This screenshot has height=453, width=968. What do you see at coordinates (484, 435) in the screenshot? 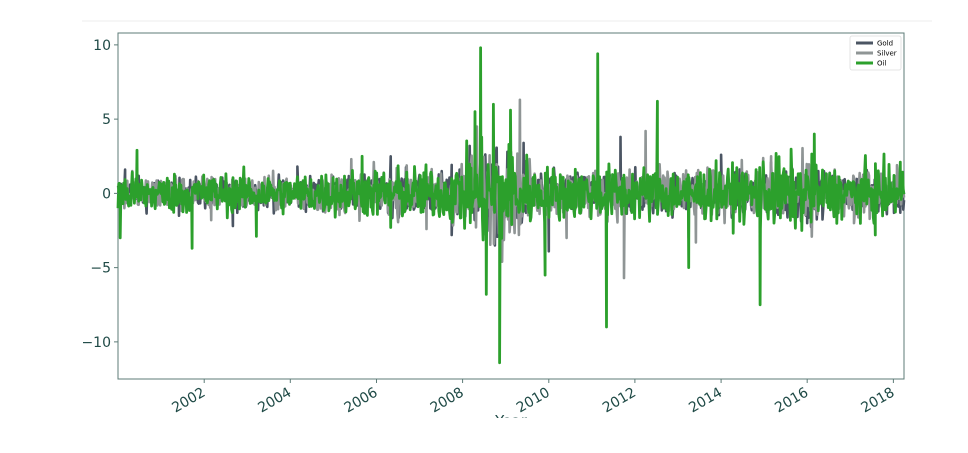
I see `bottom-cover` at bounding box center [484, 435].